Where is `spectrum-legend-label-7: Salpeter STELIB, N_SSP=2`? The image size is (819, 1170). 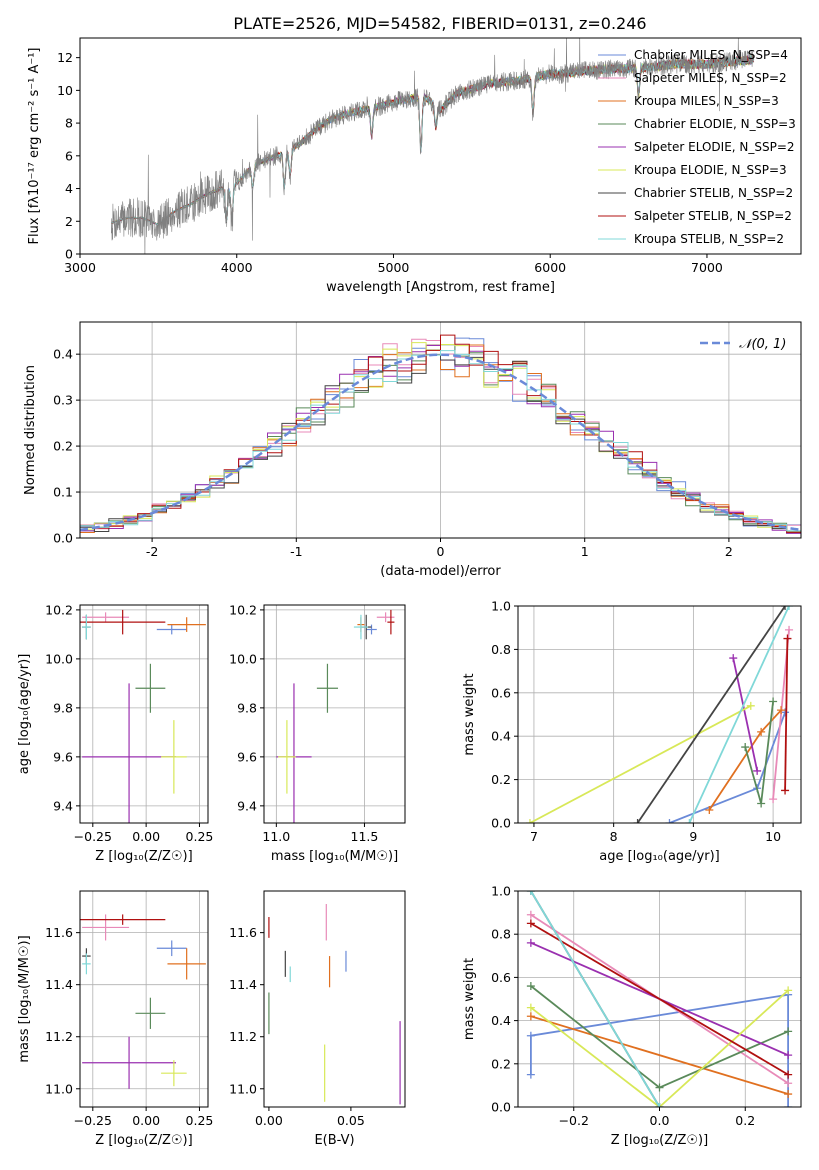
spectrum-legend-label-7: Salpeter STELIB, N_SSP=2 is located at coordinates (713, 216).